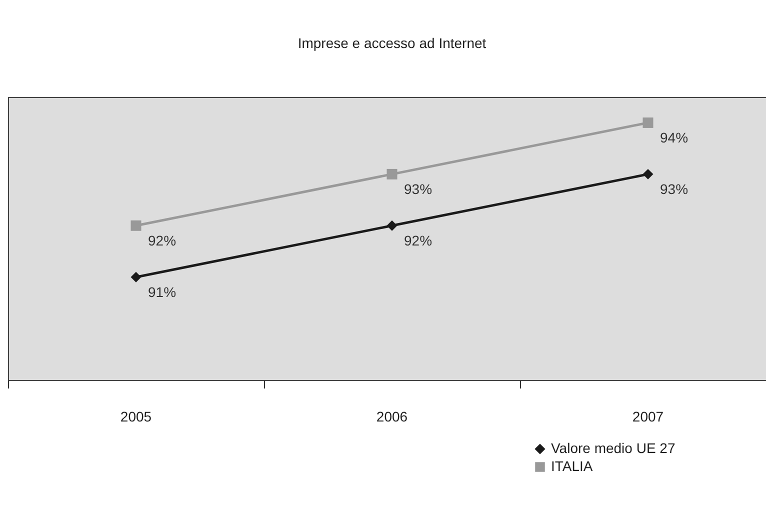 This screenshot has width=766, height=505. What do you see at coordinates (613, 448) in the screenshot?
I see `legend-label: Valore medio UE 27` at bounding box center [613, 448].